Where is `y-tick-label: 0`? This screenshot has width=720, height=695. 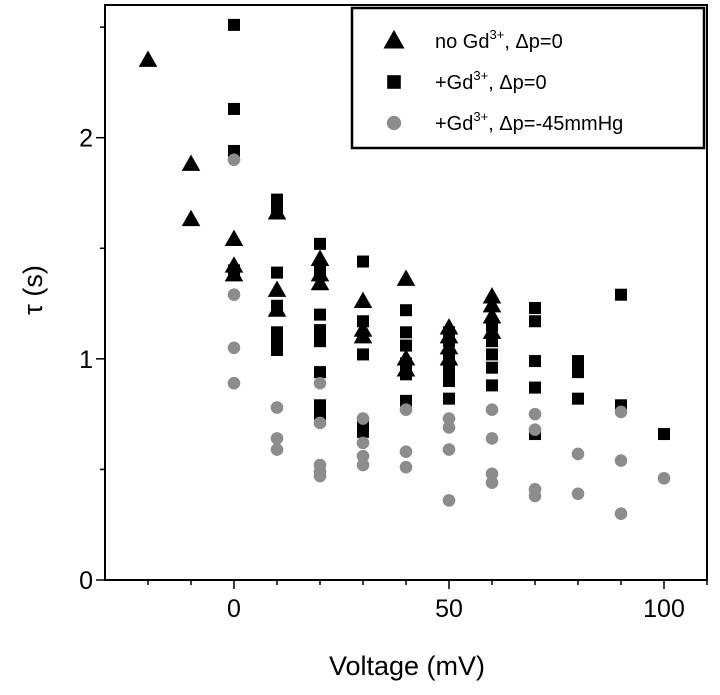 y-tick-label: 0 is located at coordinates (86, 581).